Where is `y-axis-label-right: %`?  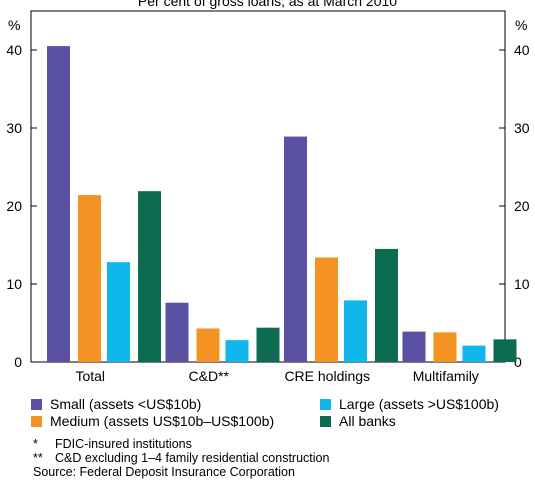 y-axis-label-right: % is located at coordinates (521, 25).